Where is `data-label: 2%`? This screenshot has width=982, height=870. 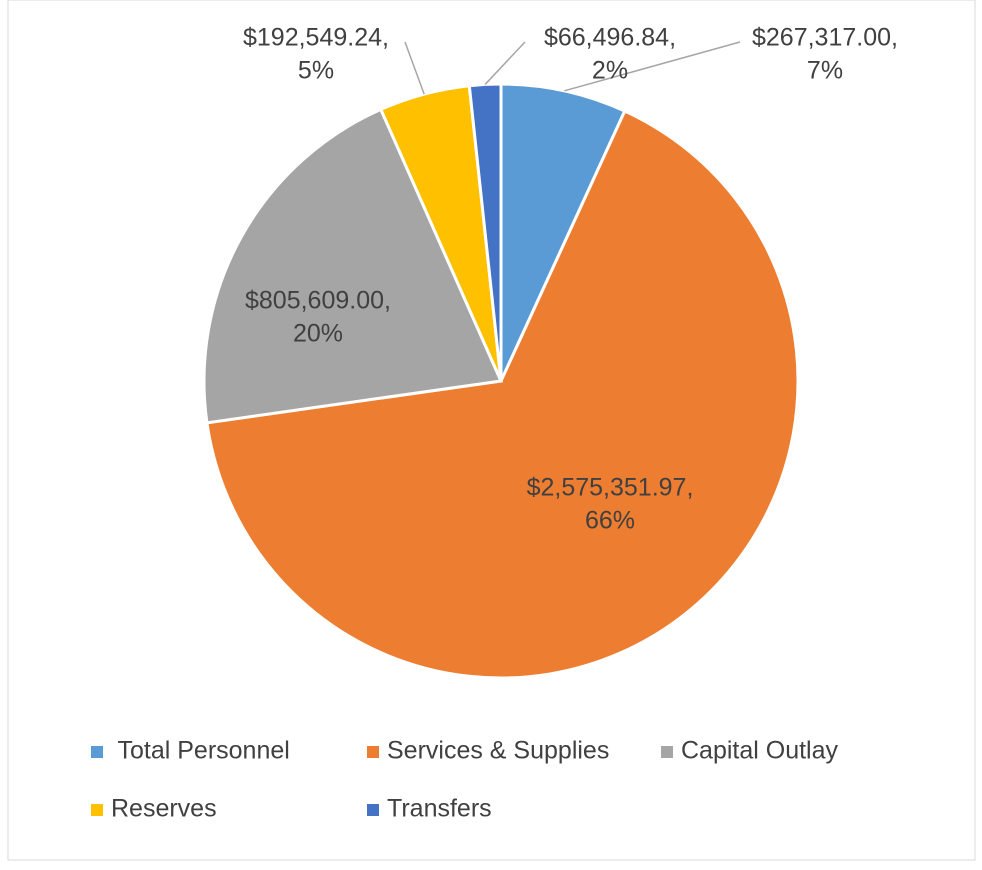 data-label: 2% is located at coordinates (610, 71).